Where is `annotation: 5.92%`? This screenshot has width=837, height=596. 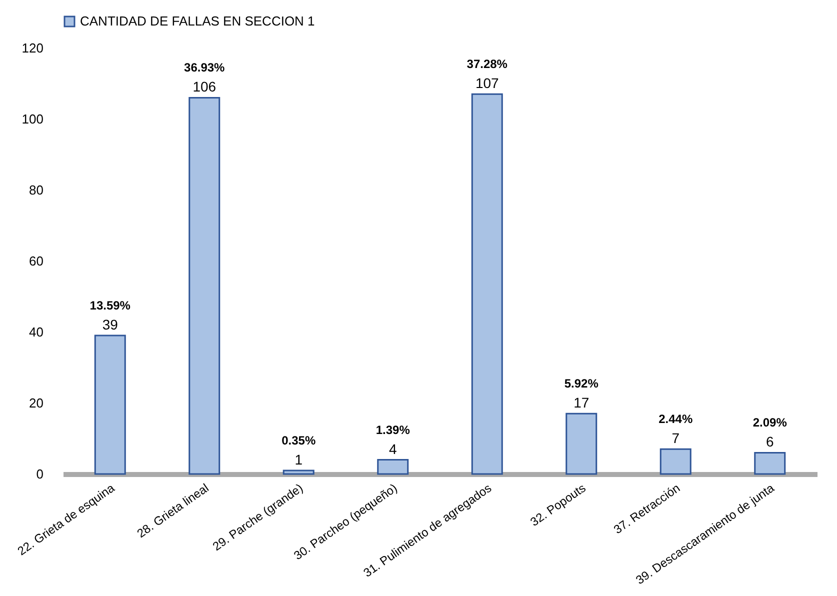
annotation: 5.92% is located at coordinates (581, 383).